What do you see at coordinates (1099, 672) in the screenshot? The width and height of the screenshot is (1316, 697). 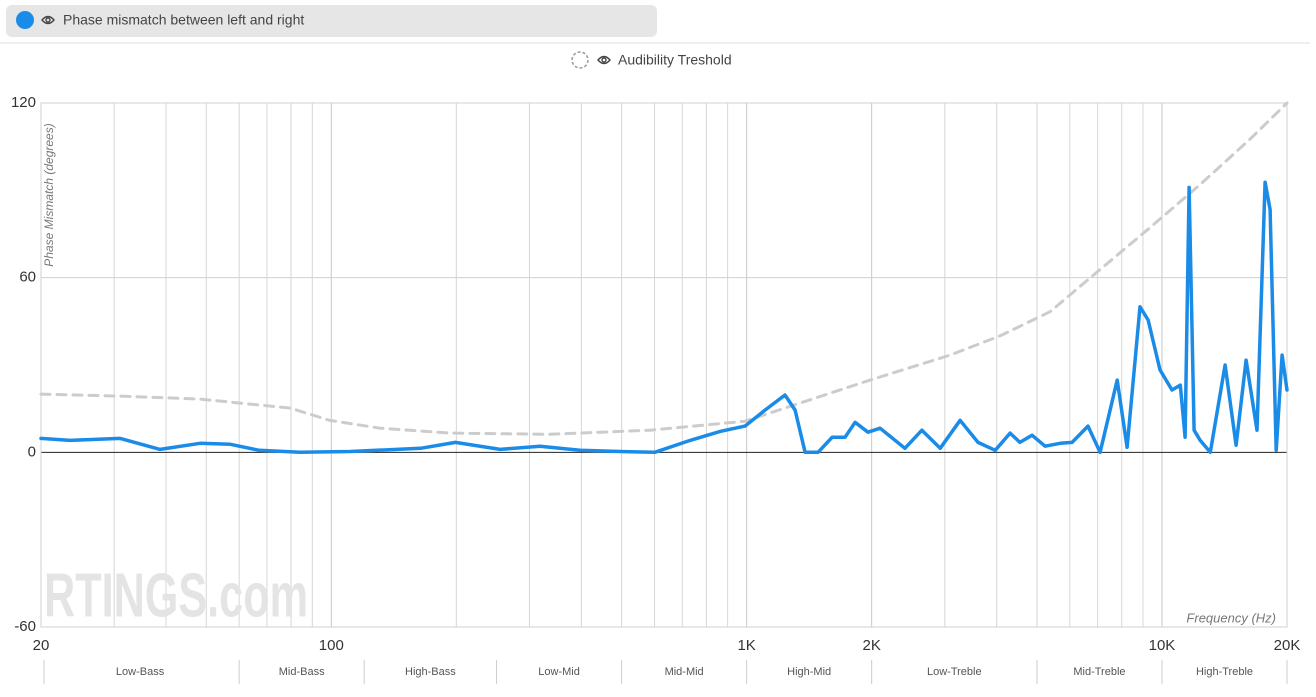 I see `band-label: Mid-Treble` at bounding box center [1099, 672].